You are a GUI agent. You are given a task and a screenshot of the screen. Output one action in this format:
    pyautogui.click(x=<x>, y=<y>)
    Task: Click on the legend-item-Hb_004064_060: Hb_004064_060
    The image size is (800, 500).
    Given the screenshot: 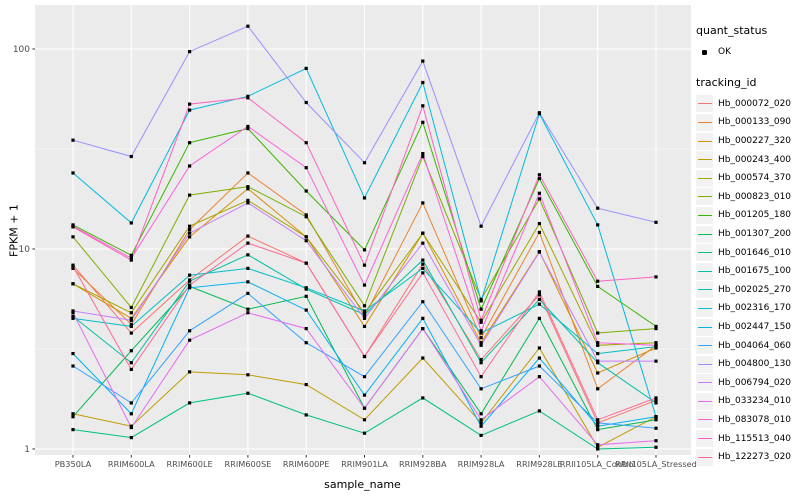 What is the action you would take?
    pyautogui.click(x=747, y=345)
    